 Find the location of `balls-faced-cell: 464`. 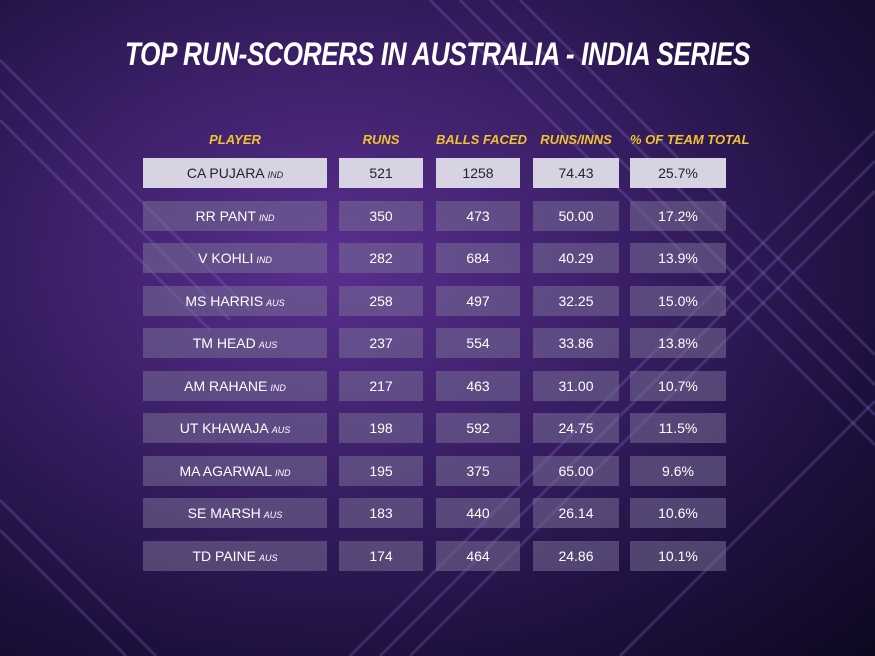

balls-faced-cell: 464 is located at coordinates (478, 556).